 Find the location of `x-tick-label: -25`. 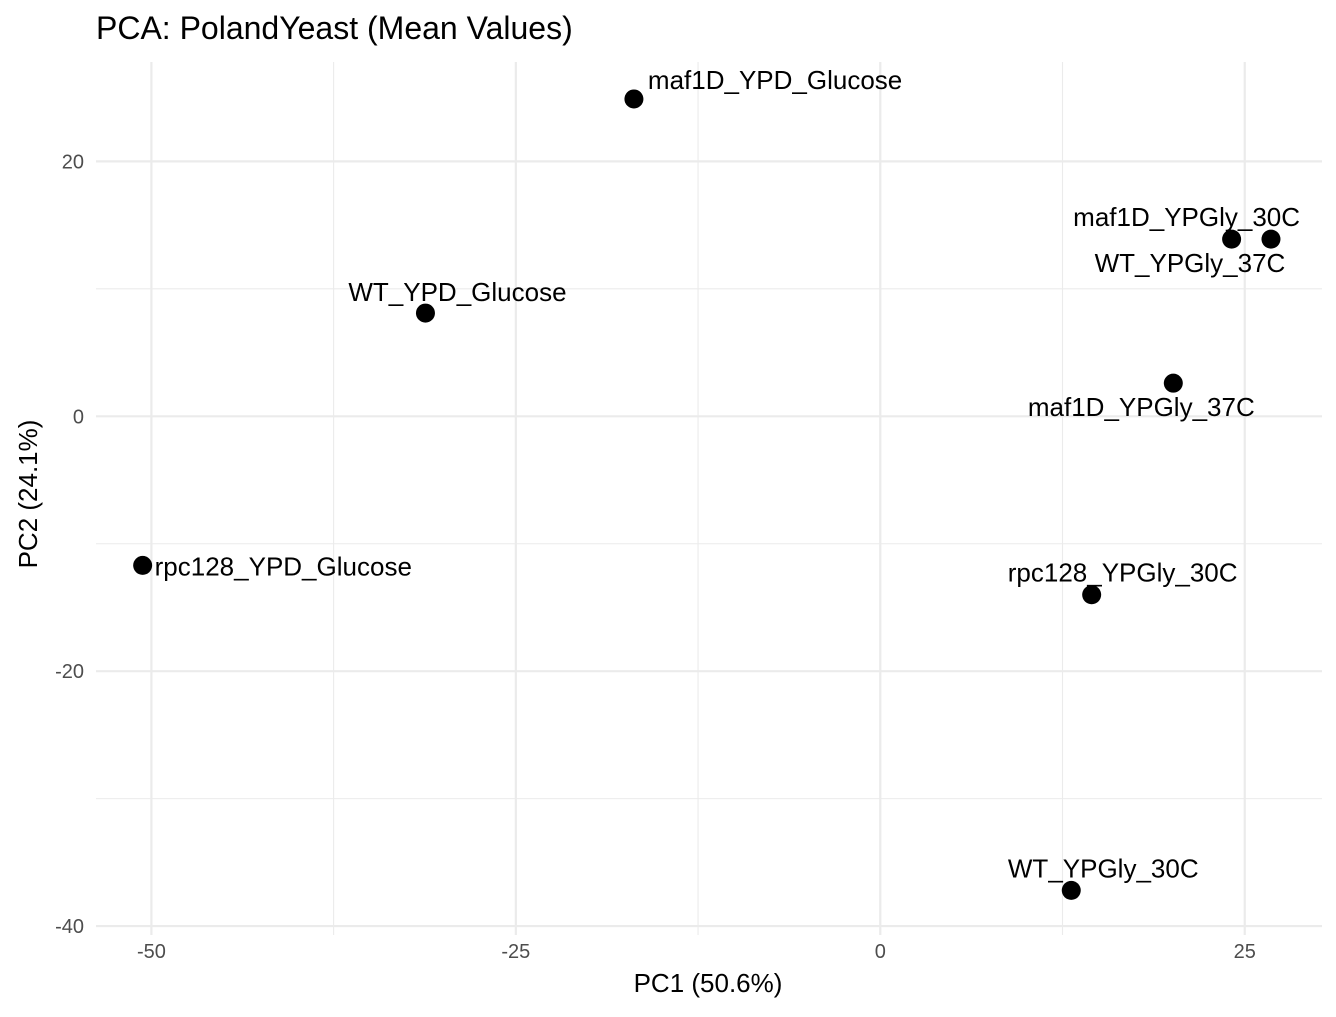

x-tick-label: -25 is located at coordinates (515, 952).